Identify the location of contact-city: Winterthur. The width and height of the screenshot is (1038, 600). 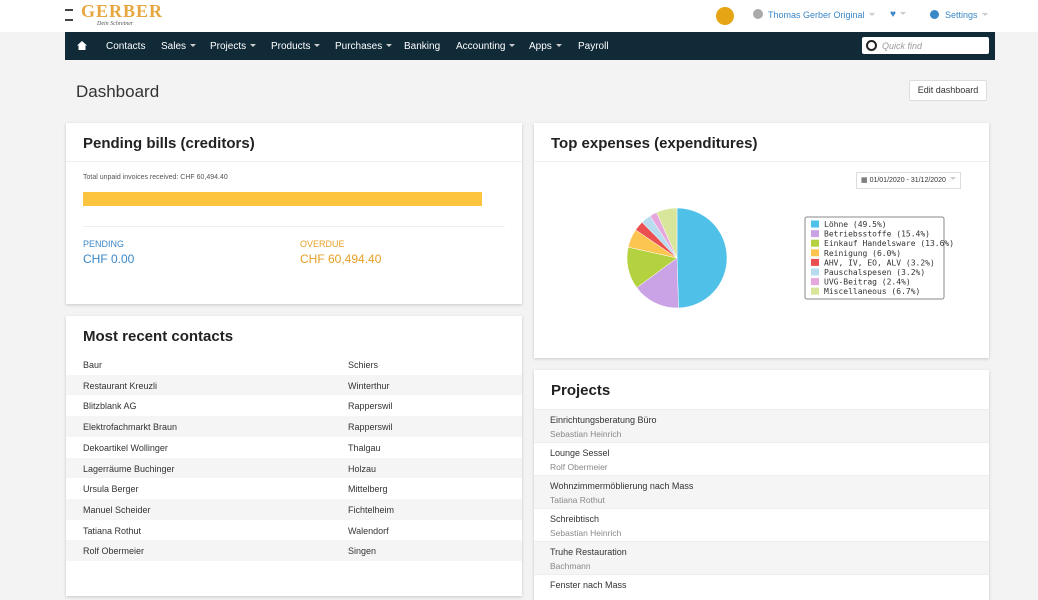
(369, 385).